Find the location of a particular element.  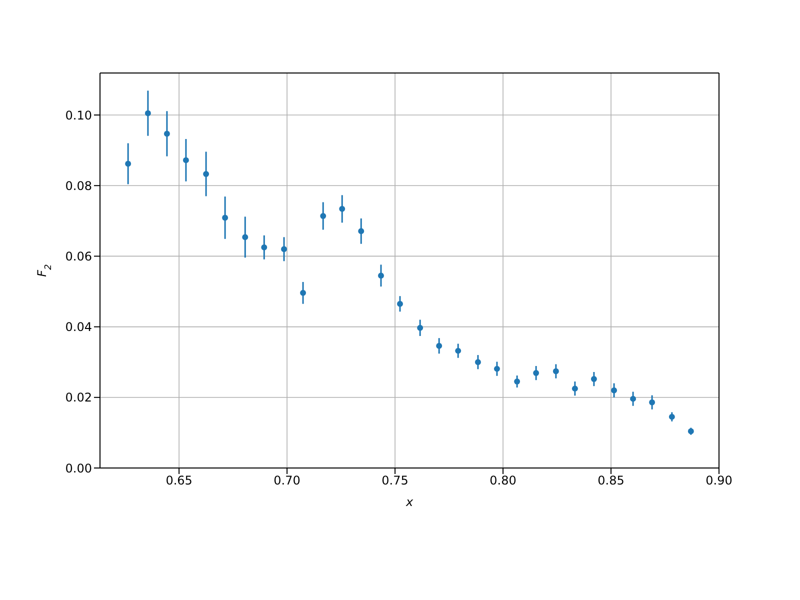

y-tick-label: 0.00 is located at coordinates (78, 468).